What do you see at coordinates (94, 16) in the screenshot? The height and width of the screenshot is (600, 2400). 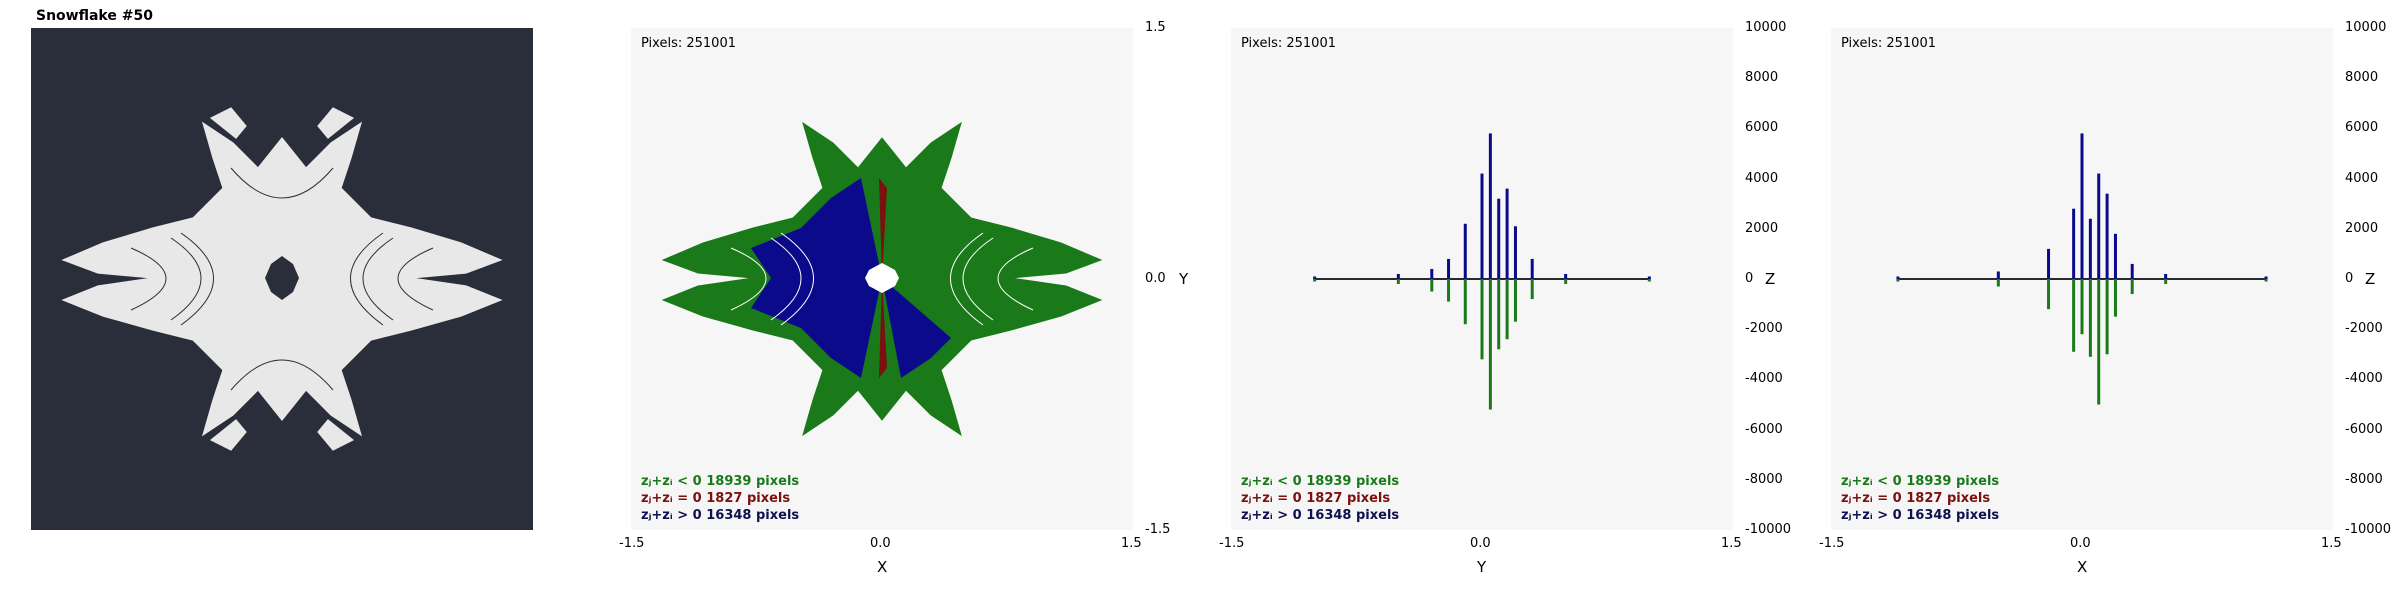 I see `snowflake-title: Snowflake #50` at bounding box center [94, 16].